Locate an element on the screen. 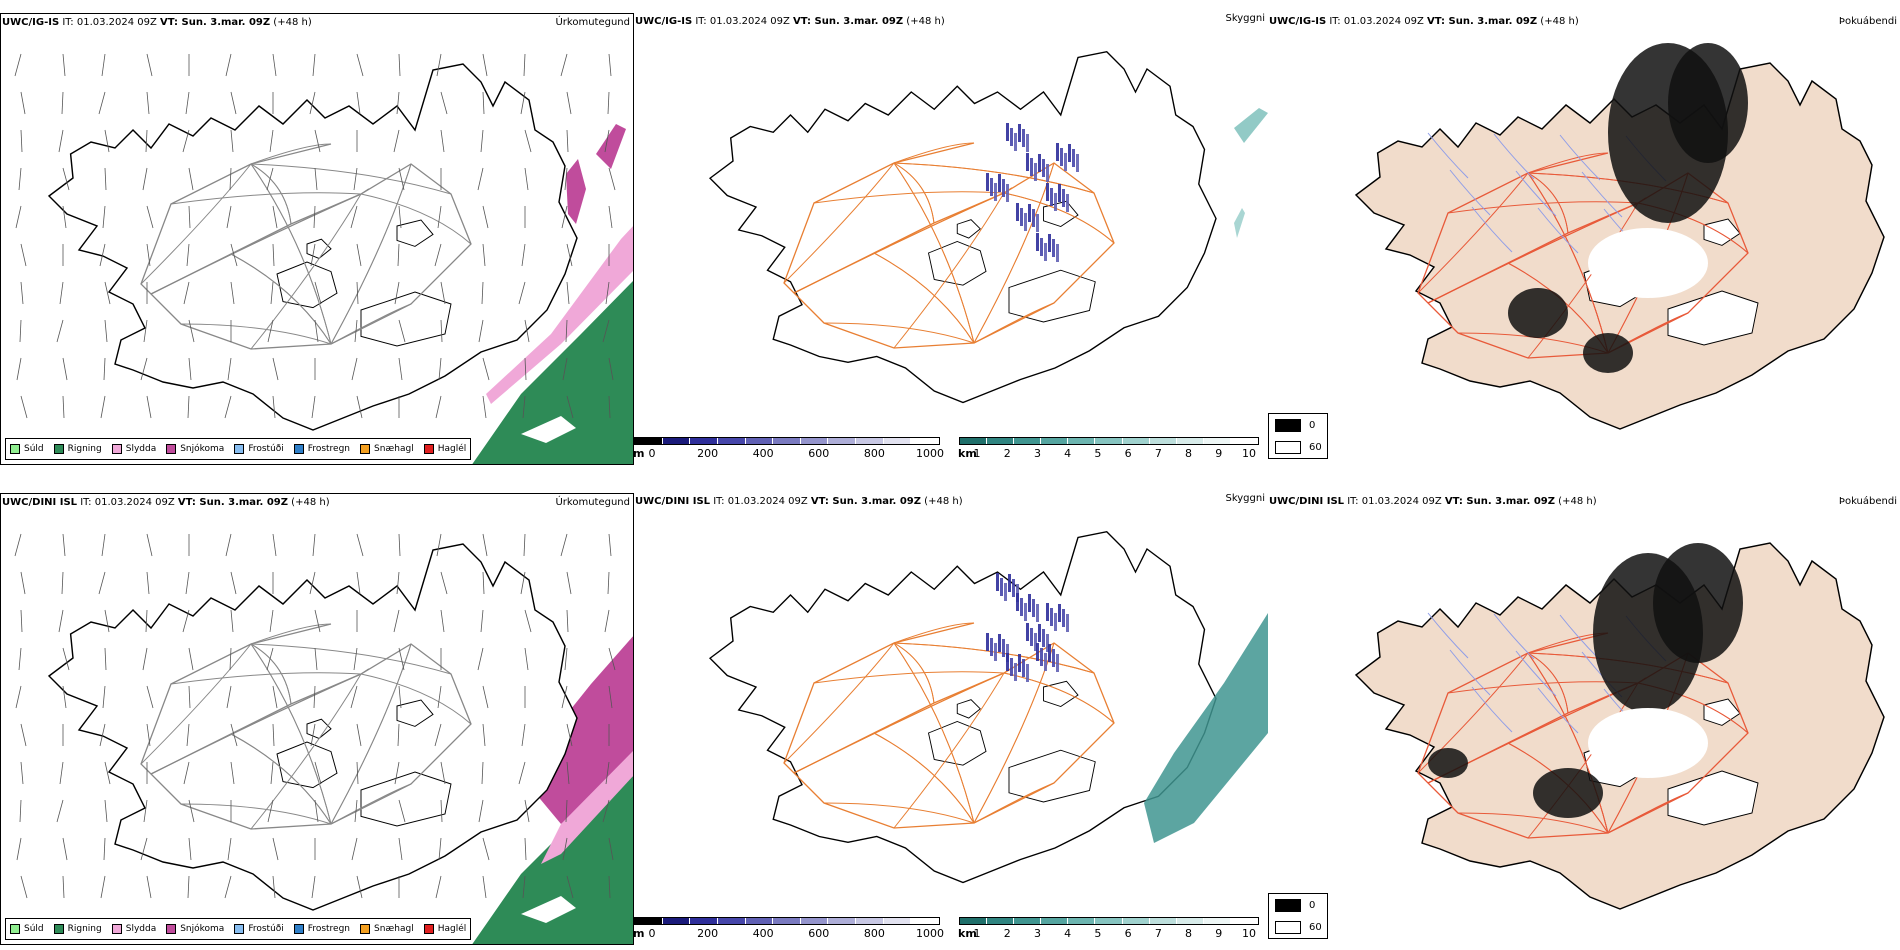 This screenshot has width=1900, height=950. scale-tick: 8 is located at coordinates (1189, 453).